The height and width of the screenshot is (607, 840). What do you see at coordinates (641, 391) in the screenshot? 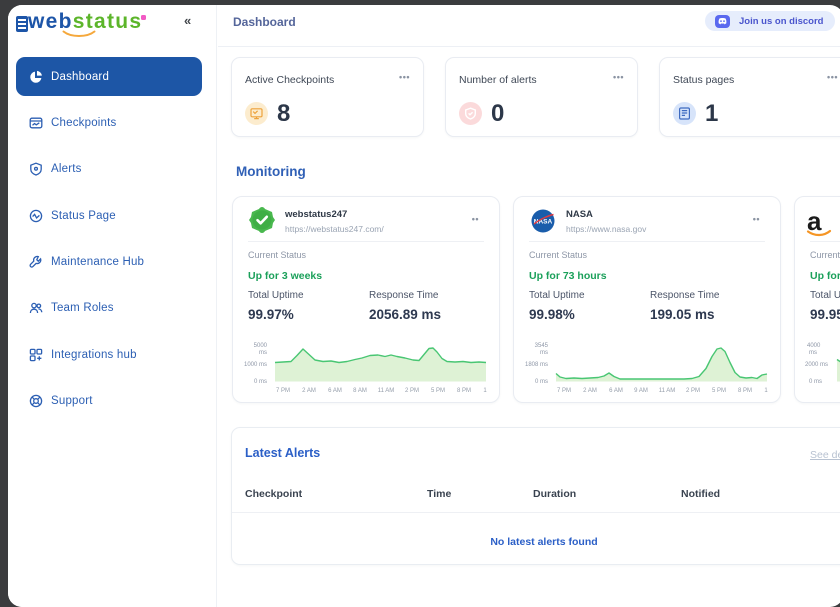
I see `svg-text: 9 AM` at bounding box center [641, 391].